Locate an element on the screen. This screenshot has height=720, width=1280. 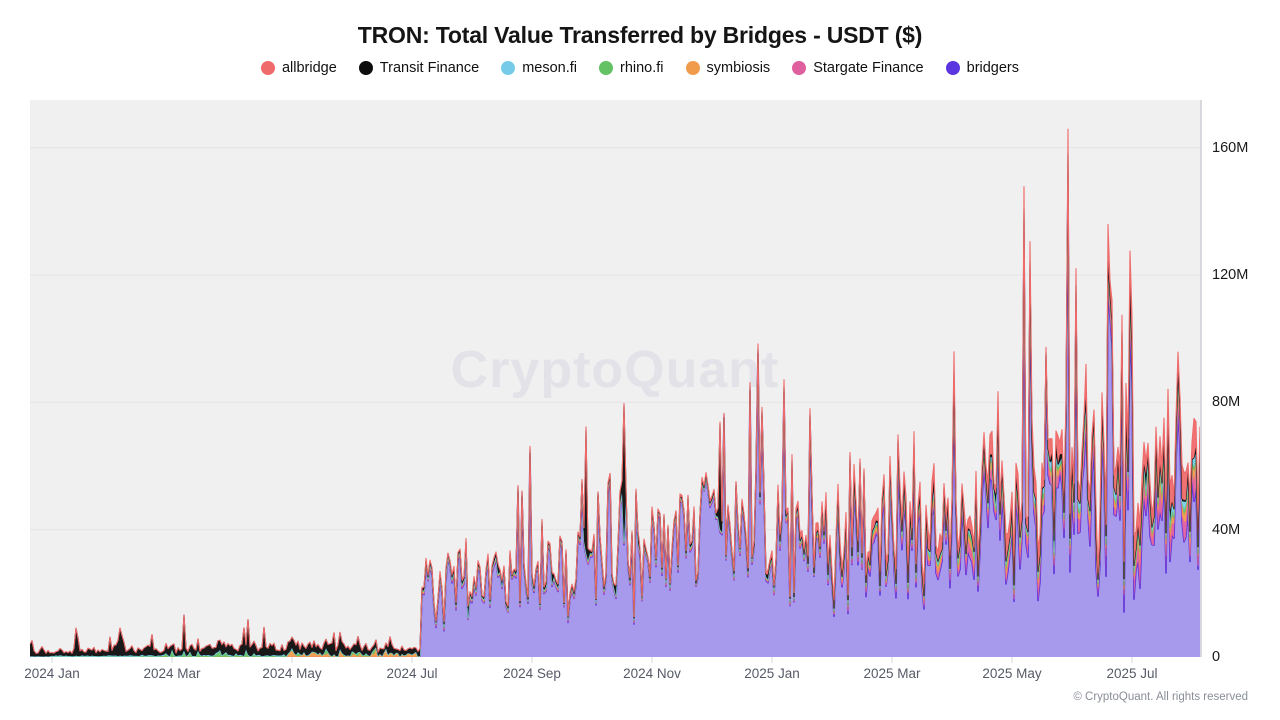
legend-item-transit-finance: Transit Finance is located at coordinates (419, 68).